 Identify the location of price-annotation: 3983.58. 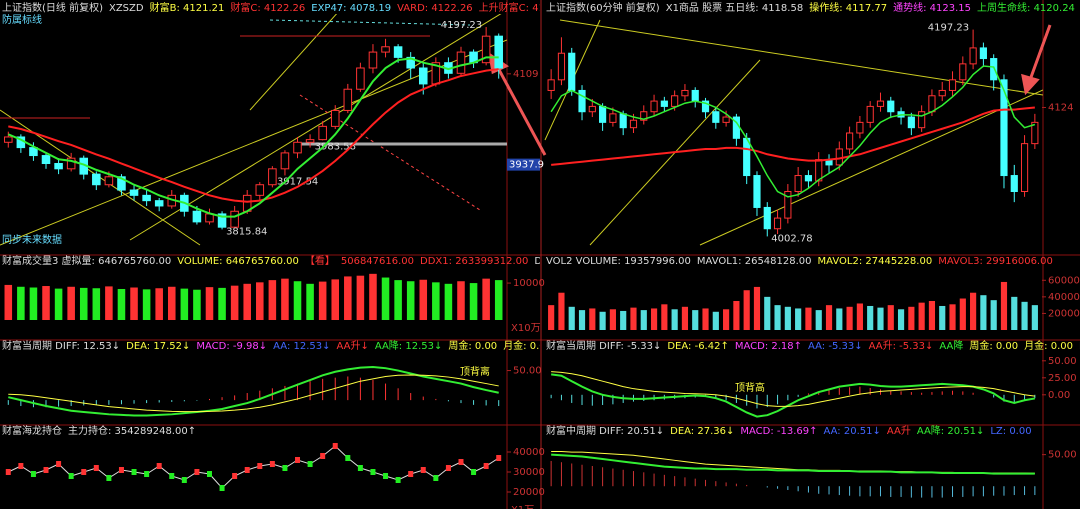
(335, 146).